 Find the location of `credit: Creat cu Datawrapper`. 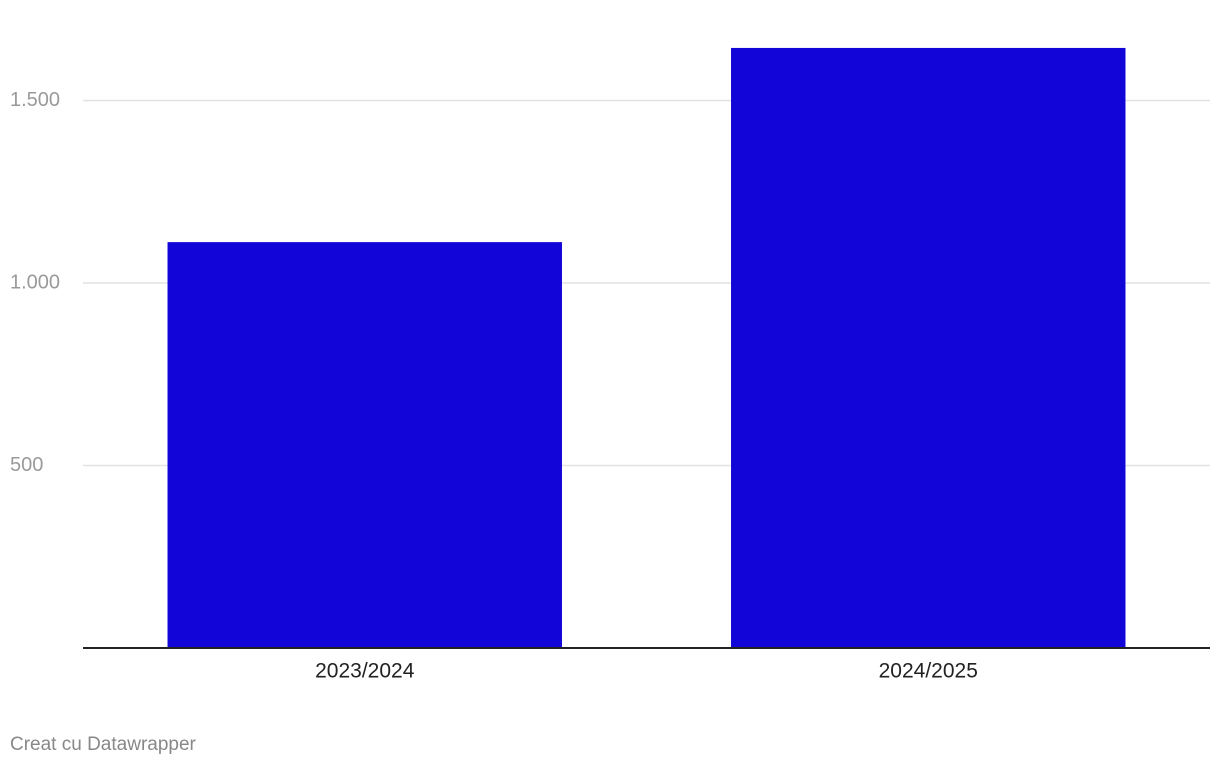

credit: Creat cu Datawrapper is located at coordinates (103, 744).